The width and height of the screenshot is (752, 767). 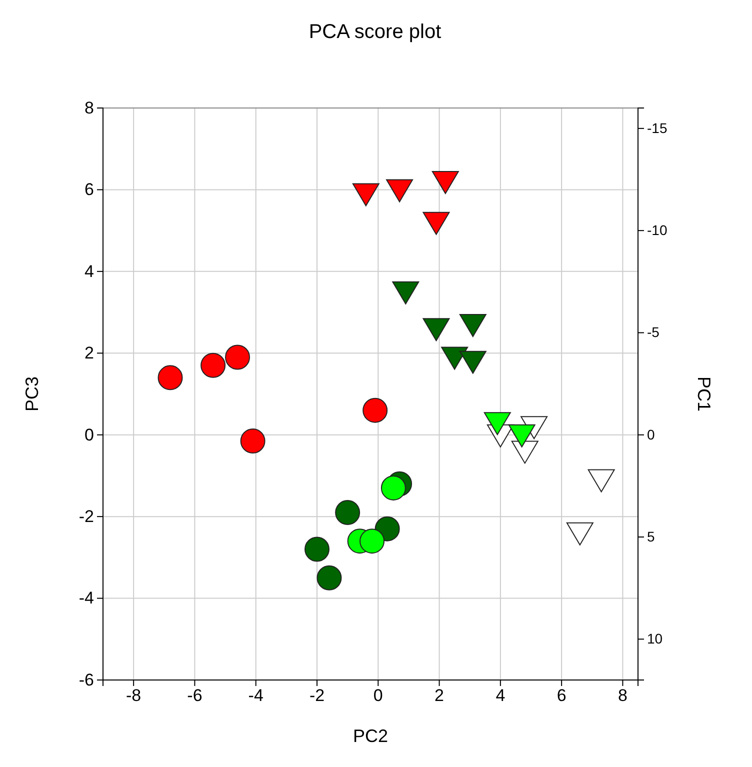 I want to click on y-tick-label: -2, so click(x=86, y=516).